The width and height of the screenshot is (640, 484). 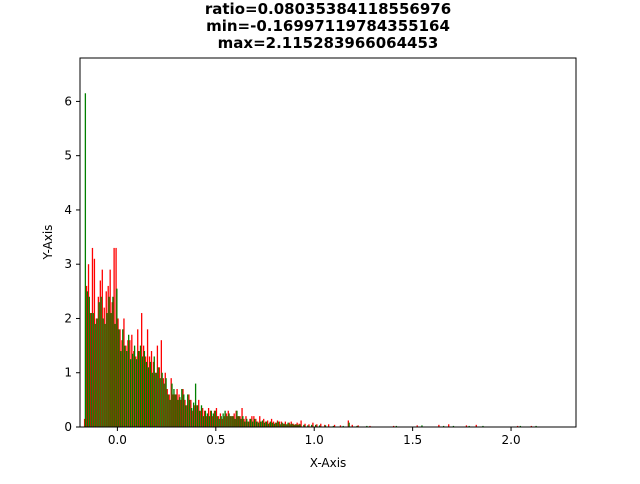 What do you see at coordinates (68, 210) in the screenshot?
I see `y-tick-label: 4` at bounding box center [68, 210].